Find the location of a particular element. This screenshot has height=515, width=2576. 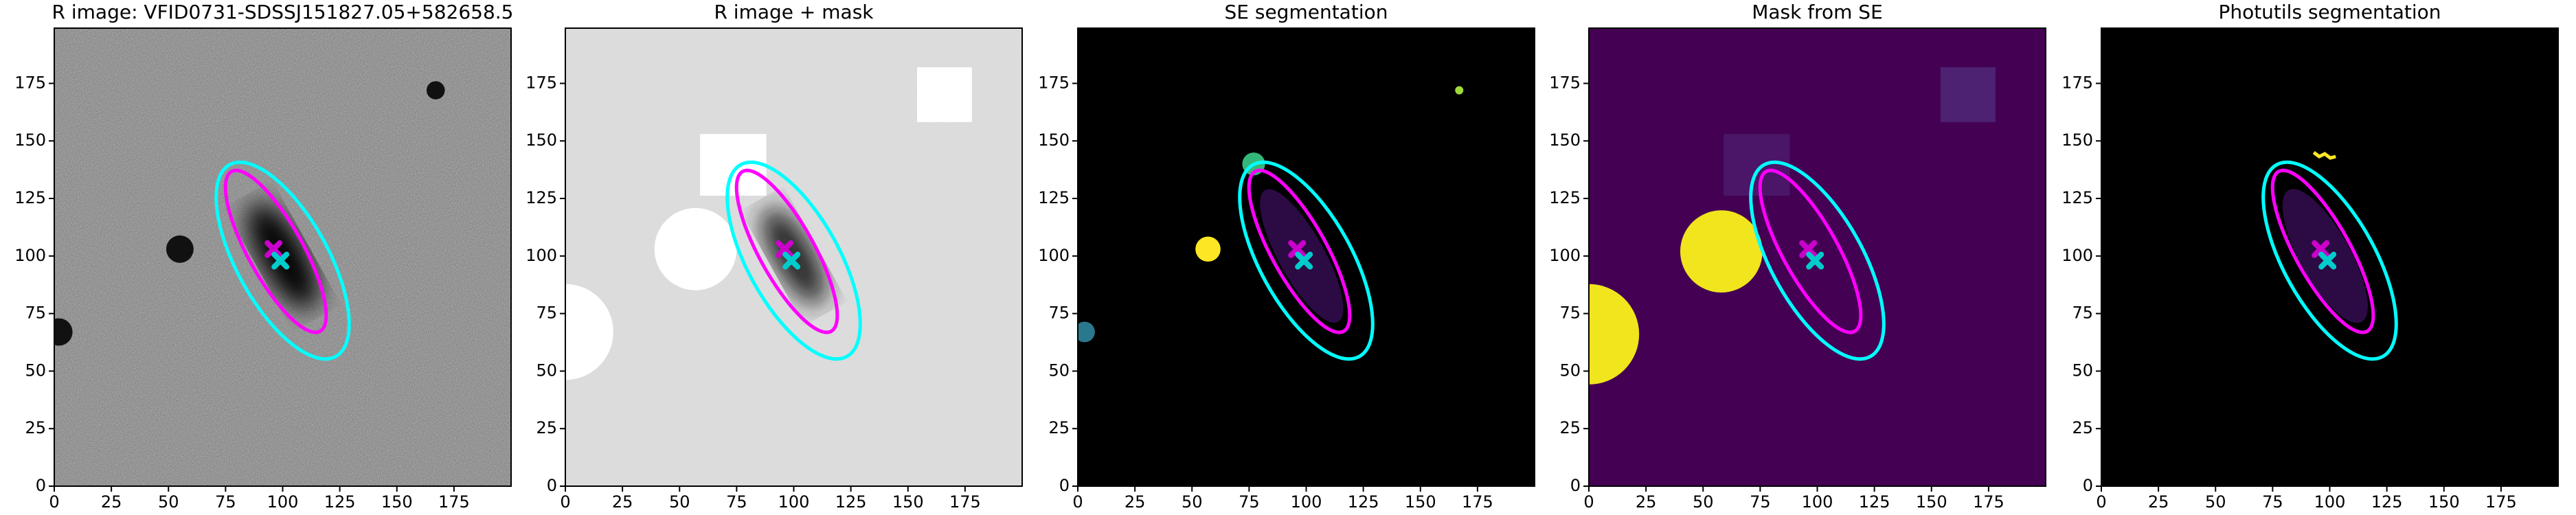

panel-title: SE segmentation is located at coordinates (1306, 12).